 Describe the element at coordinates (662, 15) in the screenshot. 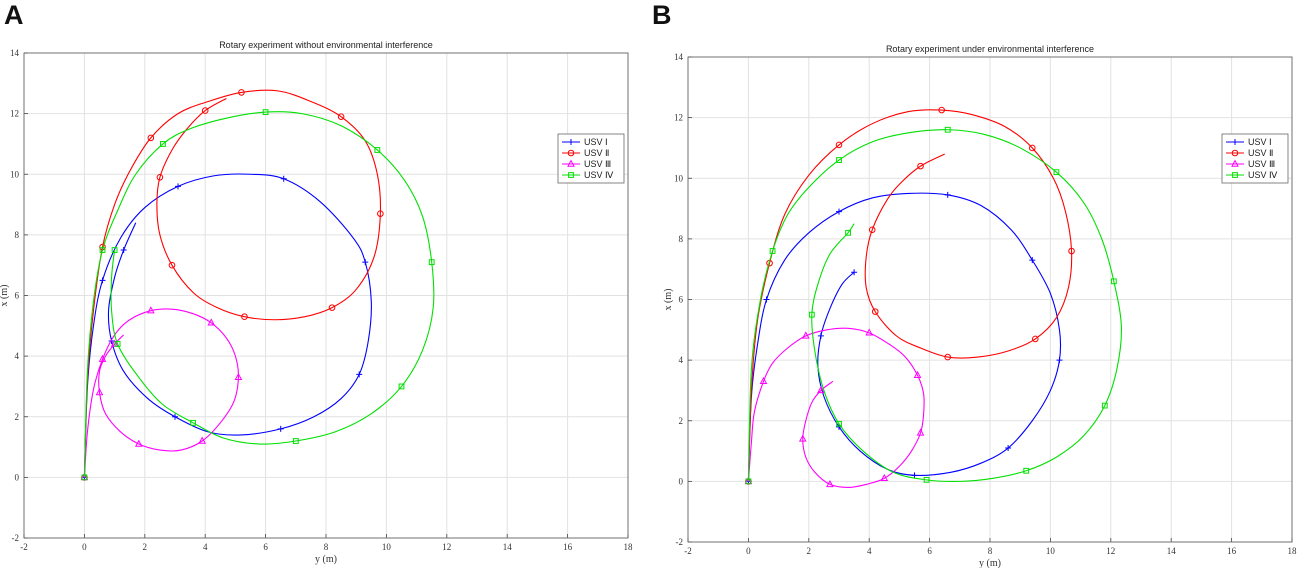

I see `panel-label-b: B` at that location.